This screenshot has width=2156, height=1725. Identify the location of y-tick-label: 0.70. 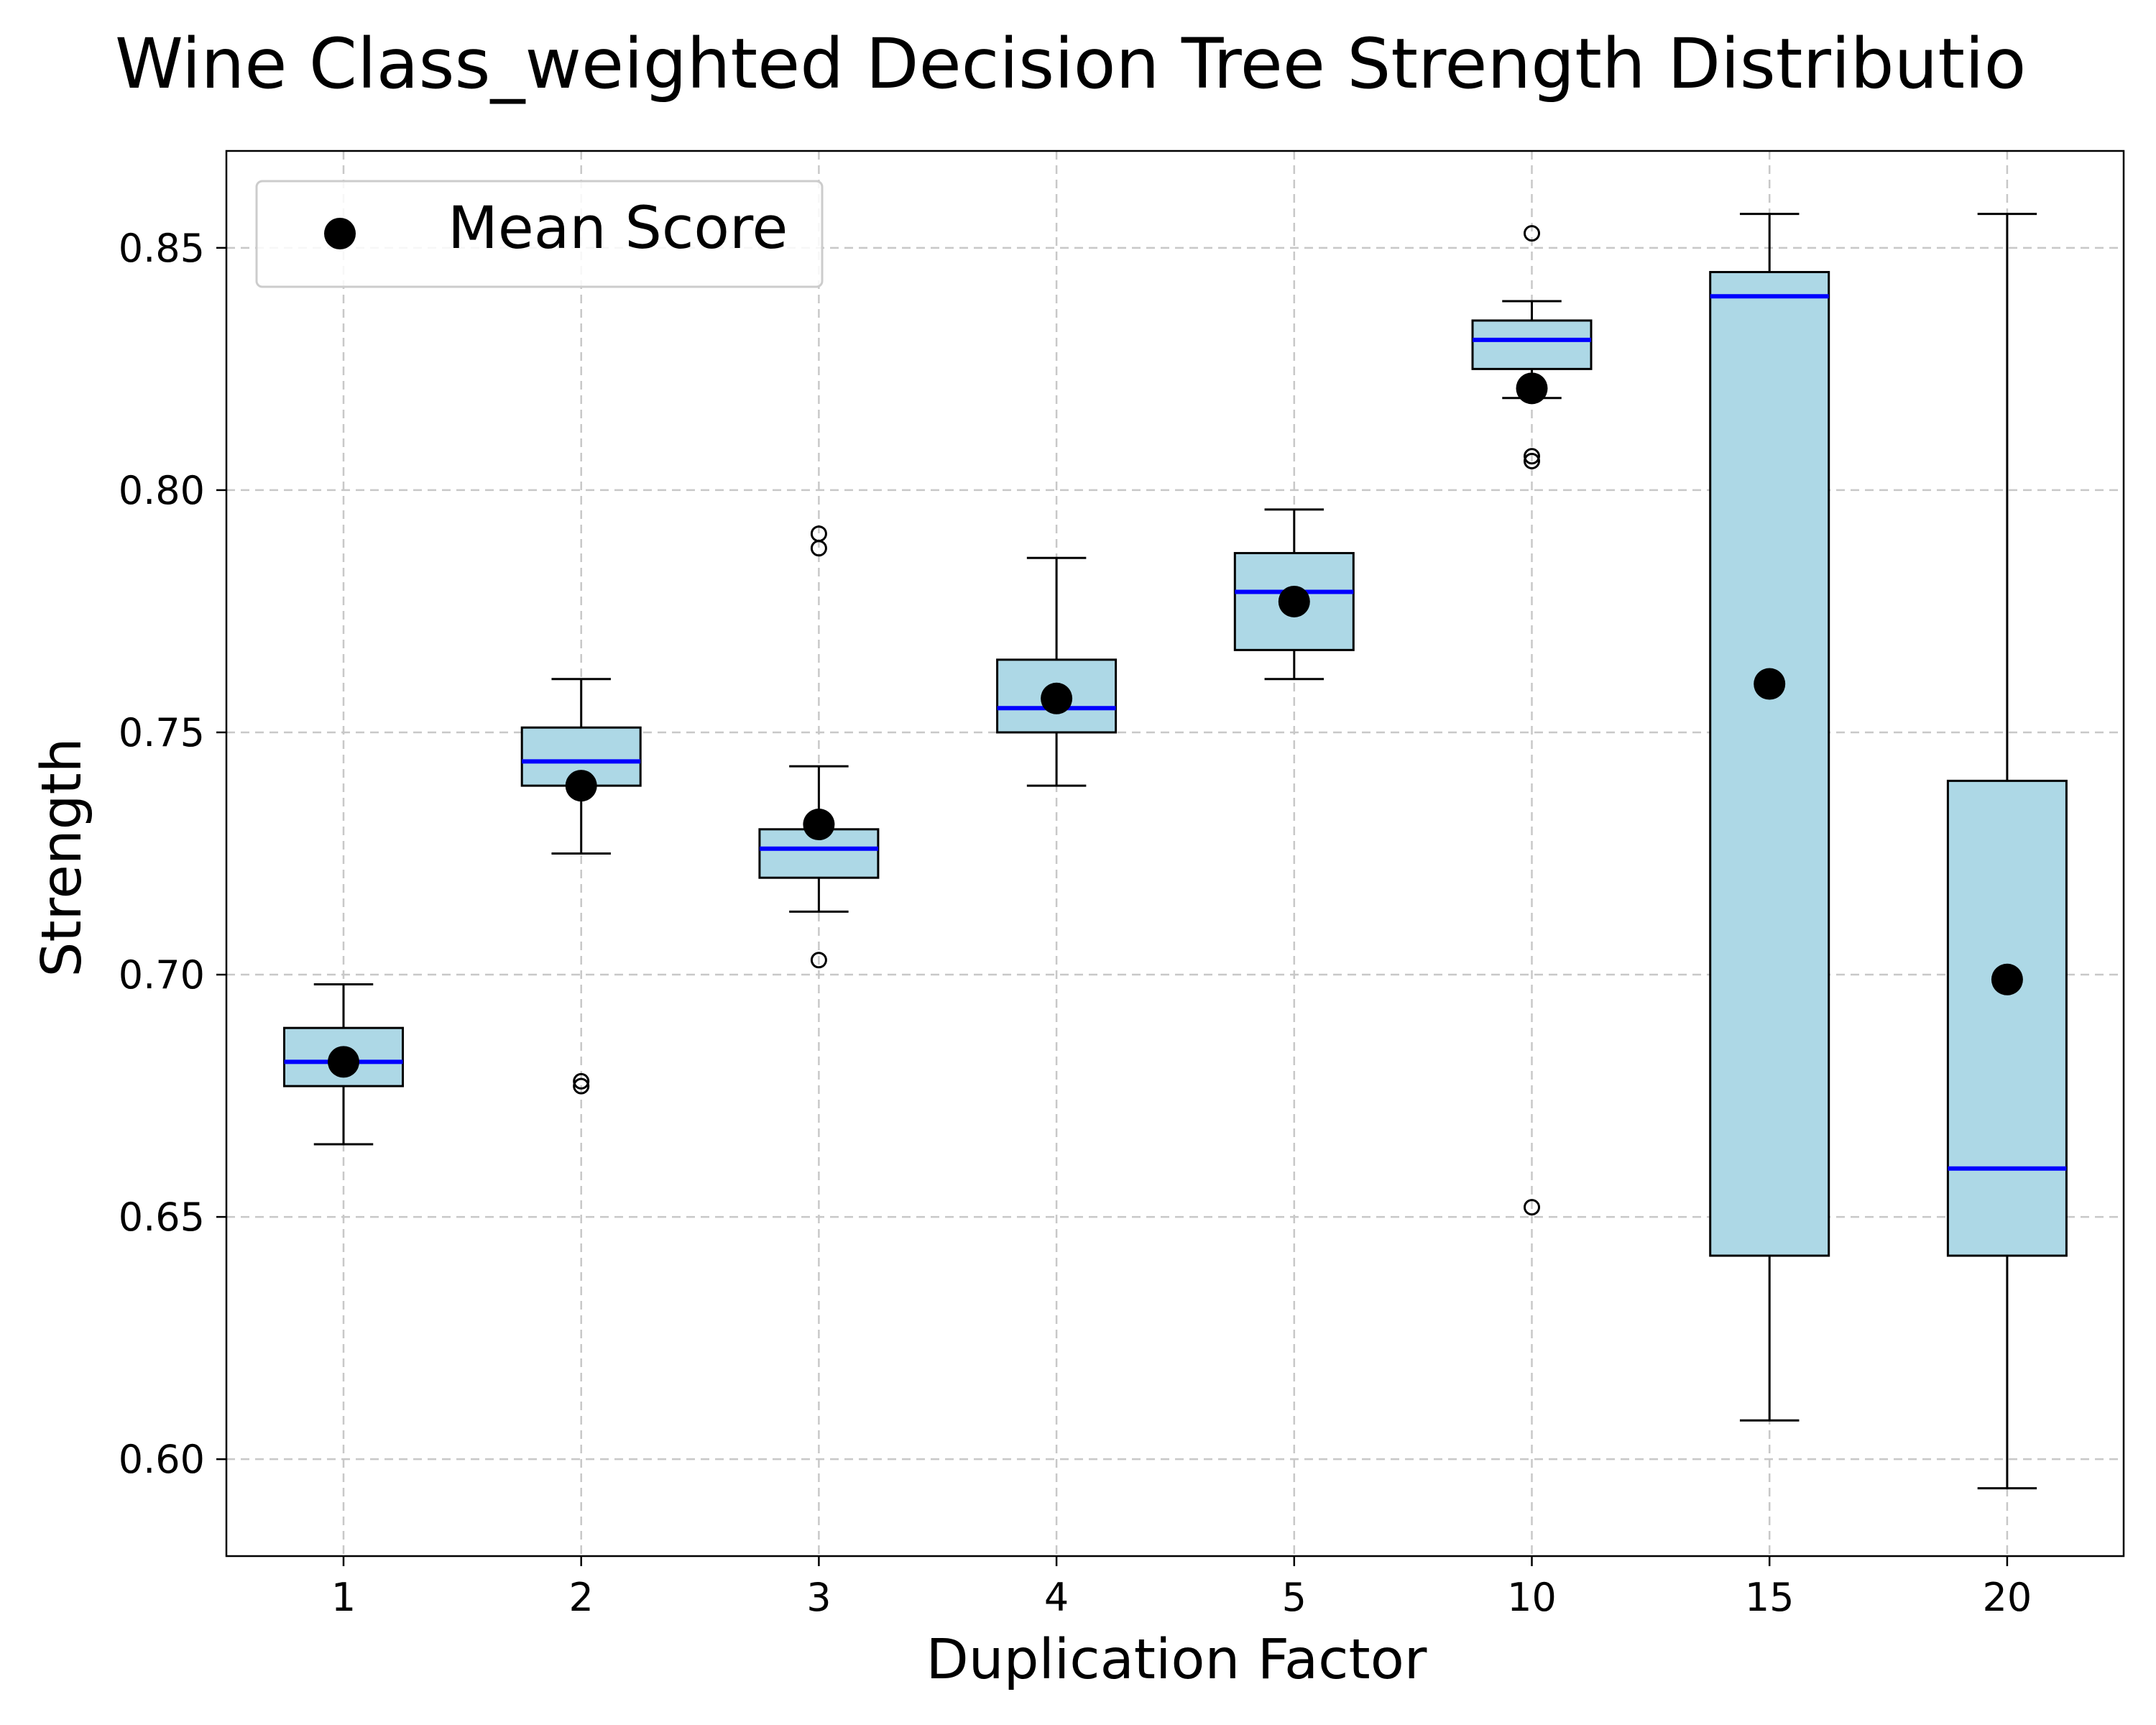
(162, 975).